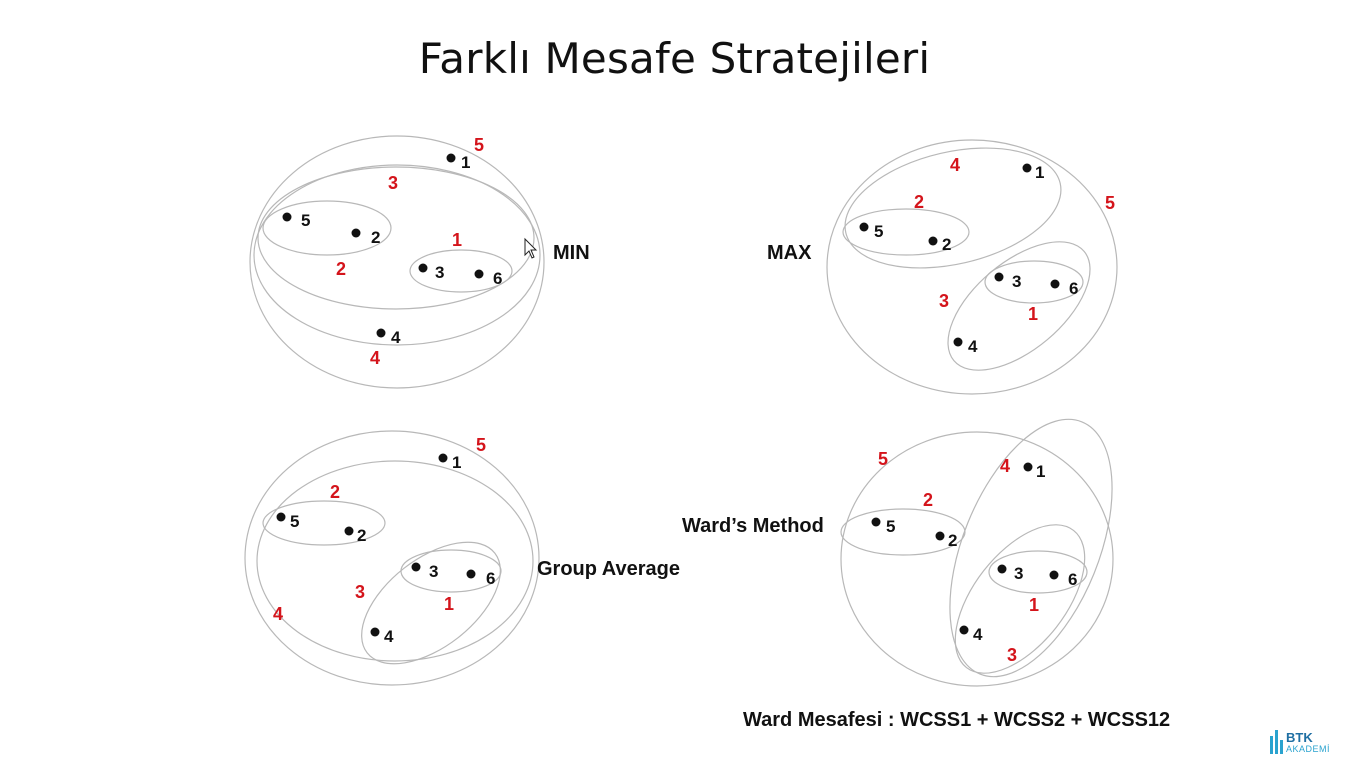 The width and height of the screenshot is (1349, 760). I want to click on panel-wards-method: 1 5 2 3 6 4 5 4 2 1 3 Ward’s Method, so click(898, 552).